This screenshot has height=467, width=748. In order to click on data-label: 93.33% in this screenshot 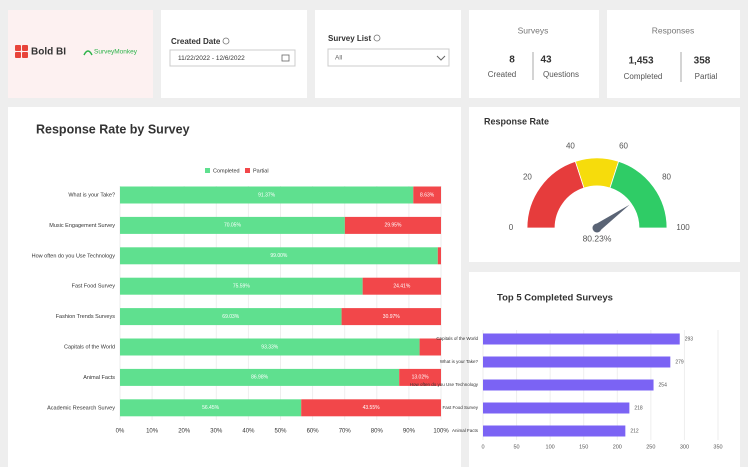, I will do `click(270, 347)`.